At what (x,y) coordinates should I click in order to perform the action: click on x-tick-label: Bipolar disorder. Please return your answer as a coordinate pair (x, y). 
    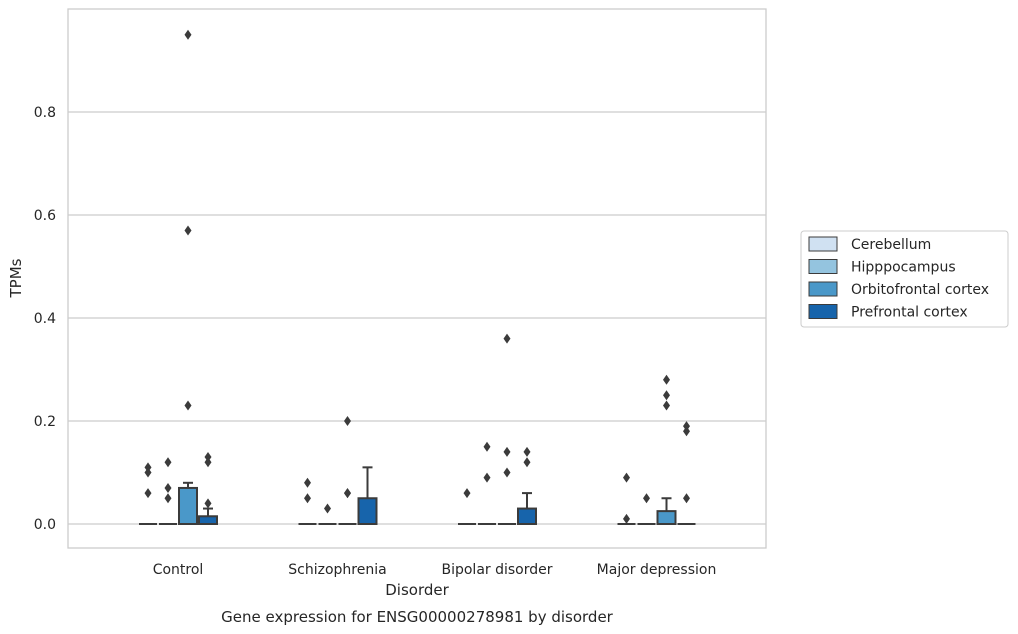
    Looking at the image, I should click on (496, 570).